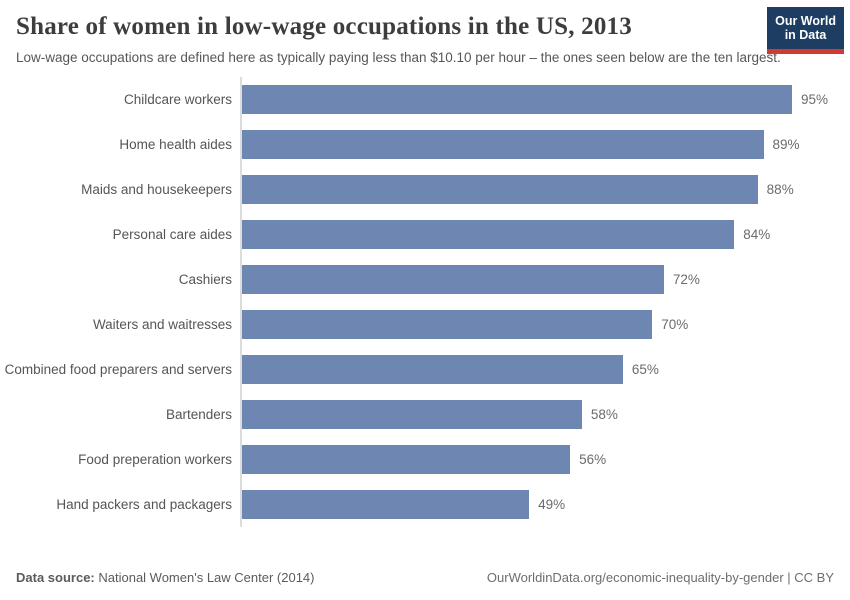 The image size is (850, 600). What do you see at coordinates (805, 21) in the screenshot?
I see `owid-logo-line1: Our World` at bounding box center [805, 21].